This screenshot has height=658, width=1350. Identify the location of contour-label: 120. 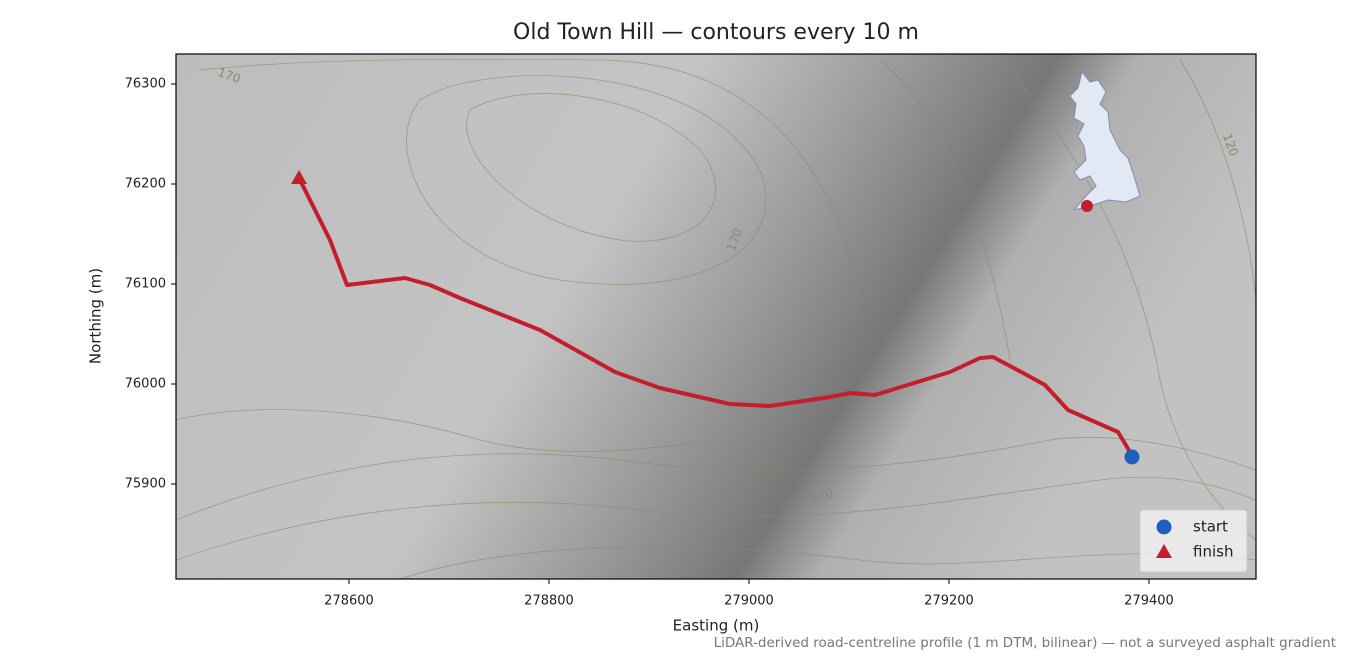
(822, 495).